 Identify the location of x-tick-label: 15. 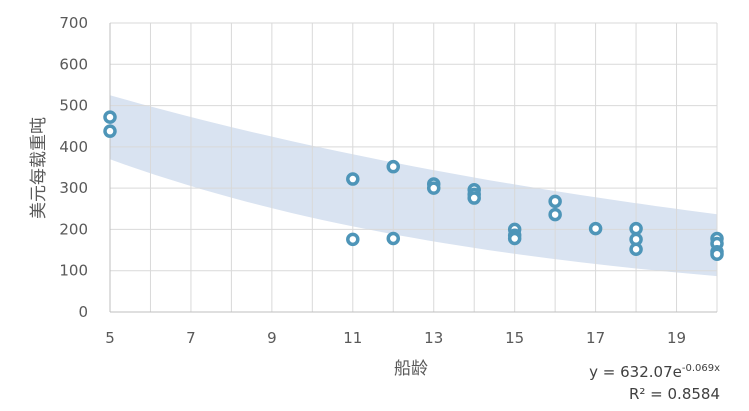
(514, 338).